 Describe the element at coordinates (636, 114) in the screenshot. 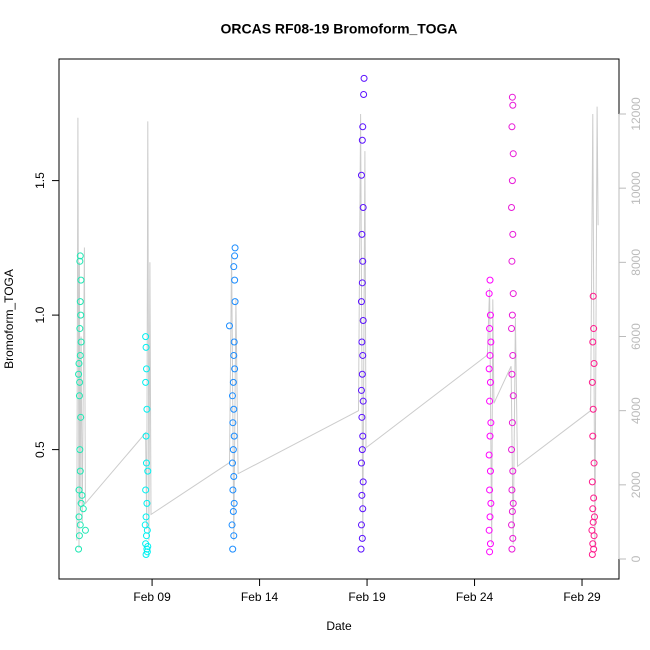

I see `y2-tick-label: 12000` at that location.